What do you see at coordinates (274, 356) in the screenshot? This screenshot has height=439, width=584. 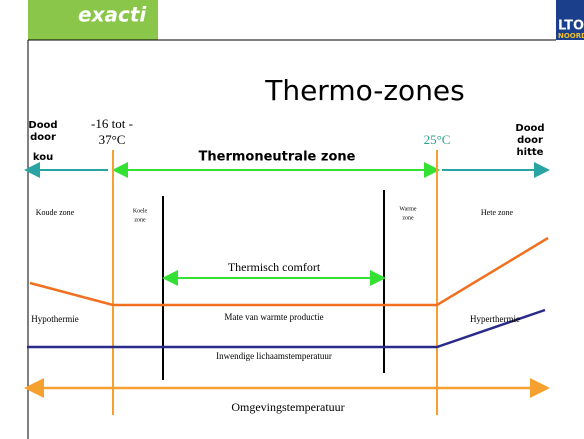 I see `label: Inwendige lichaamstemperatuur` at bounding box center [274, 356].